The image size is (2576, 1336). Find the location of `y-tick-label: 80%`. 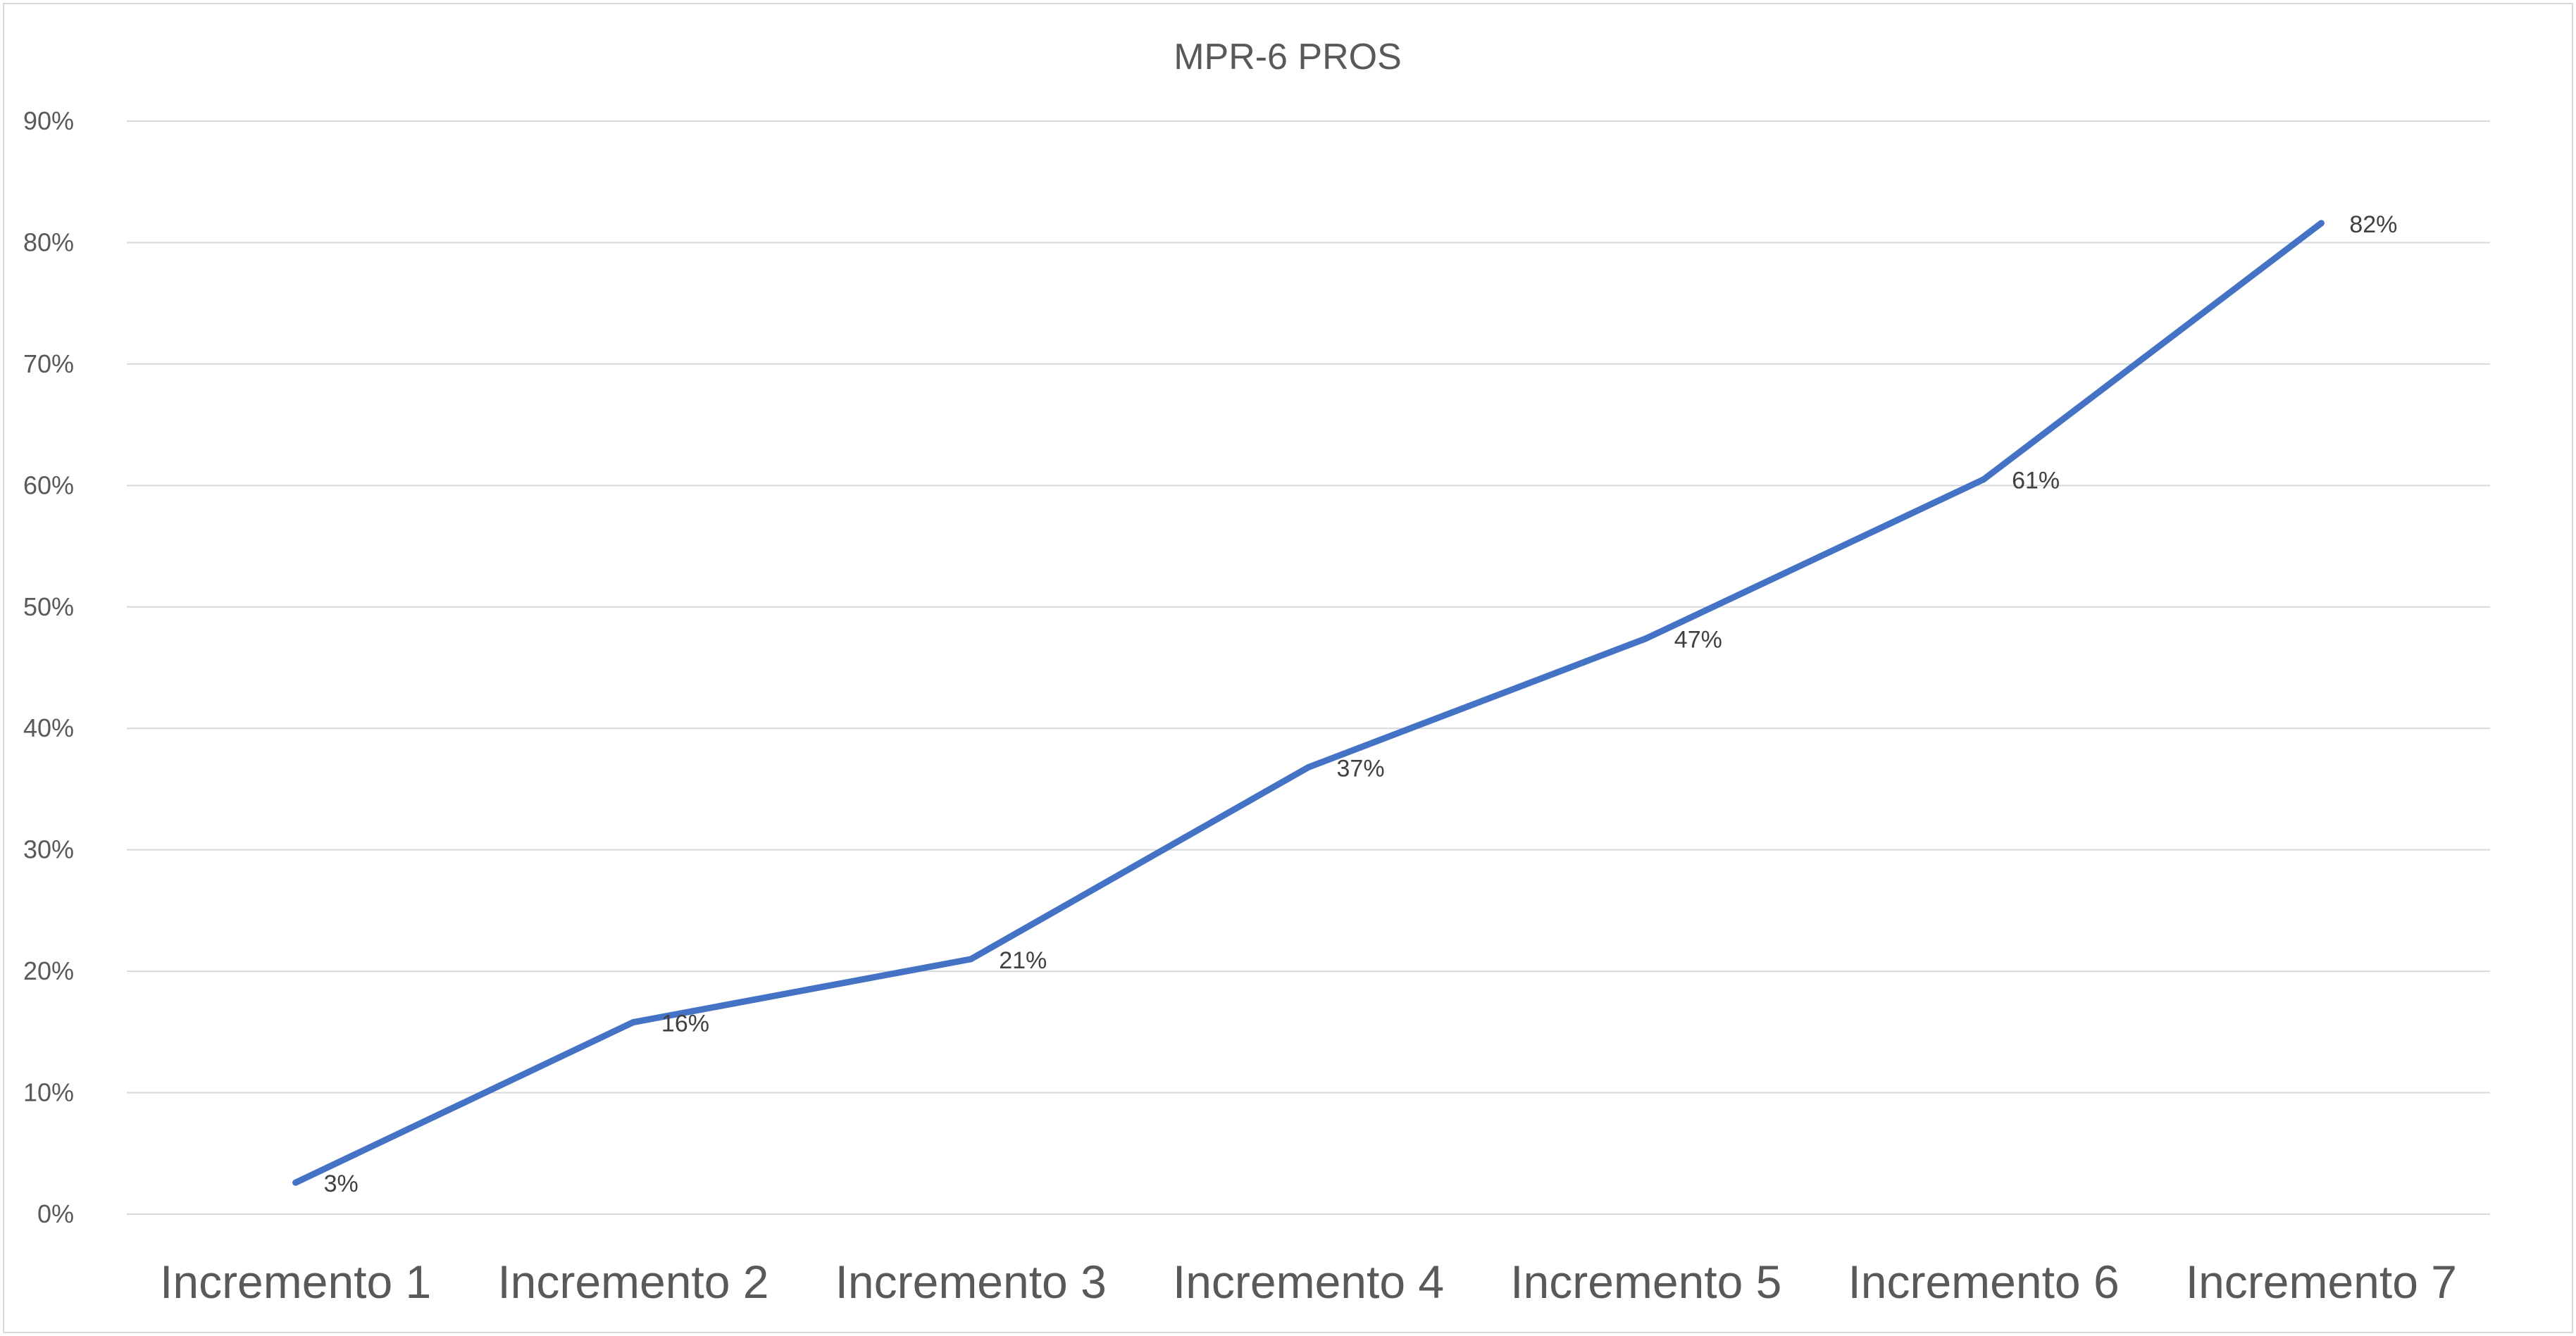

y-tick-label: 80% is located at coordinates (48, 241).